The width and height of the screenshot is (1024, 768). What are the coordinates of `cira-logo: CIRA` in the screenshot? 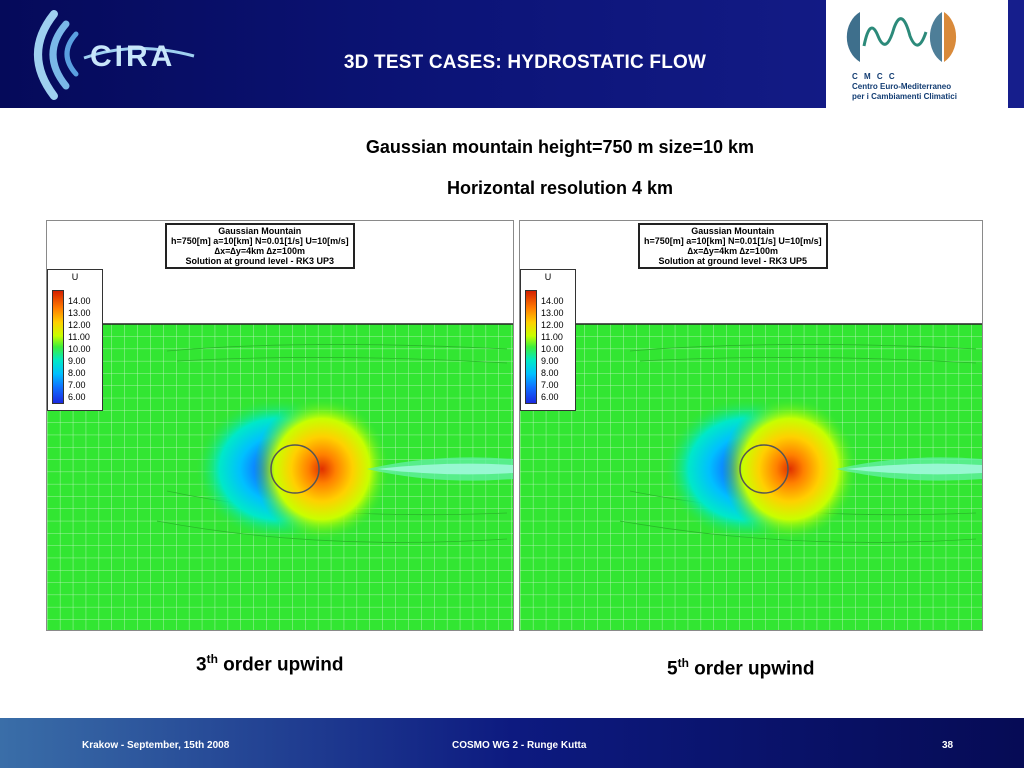 It's located at (114, 55).